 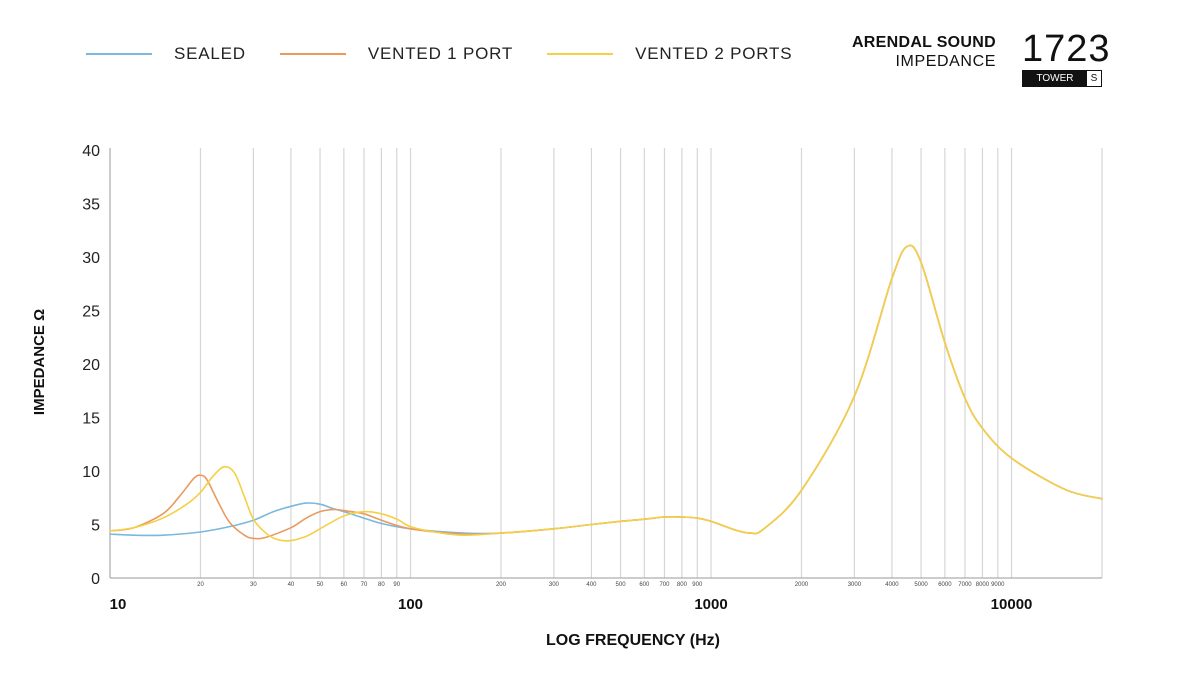 I want to click on x-minor-tick-label-3000: 3000, so click(x=855, y=585).